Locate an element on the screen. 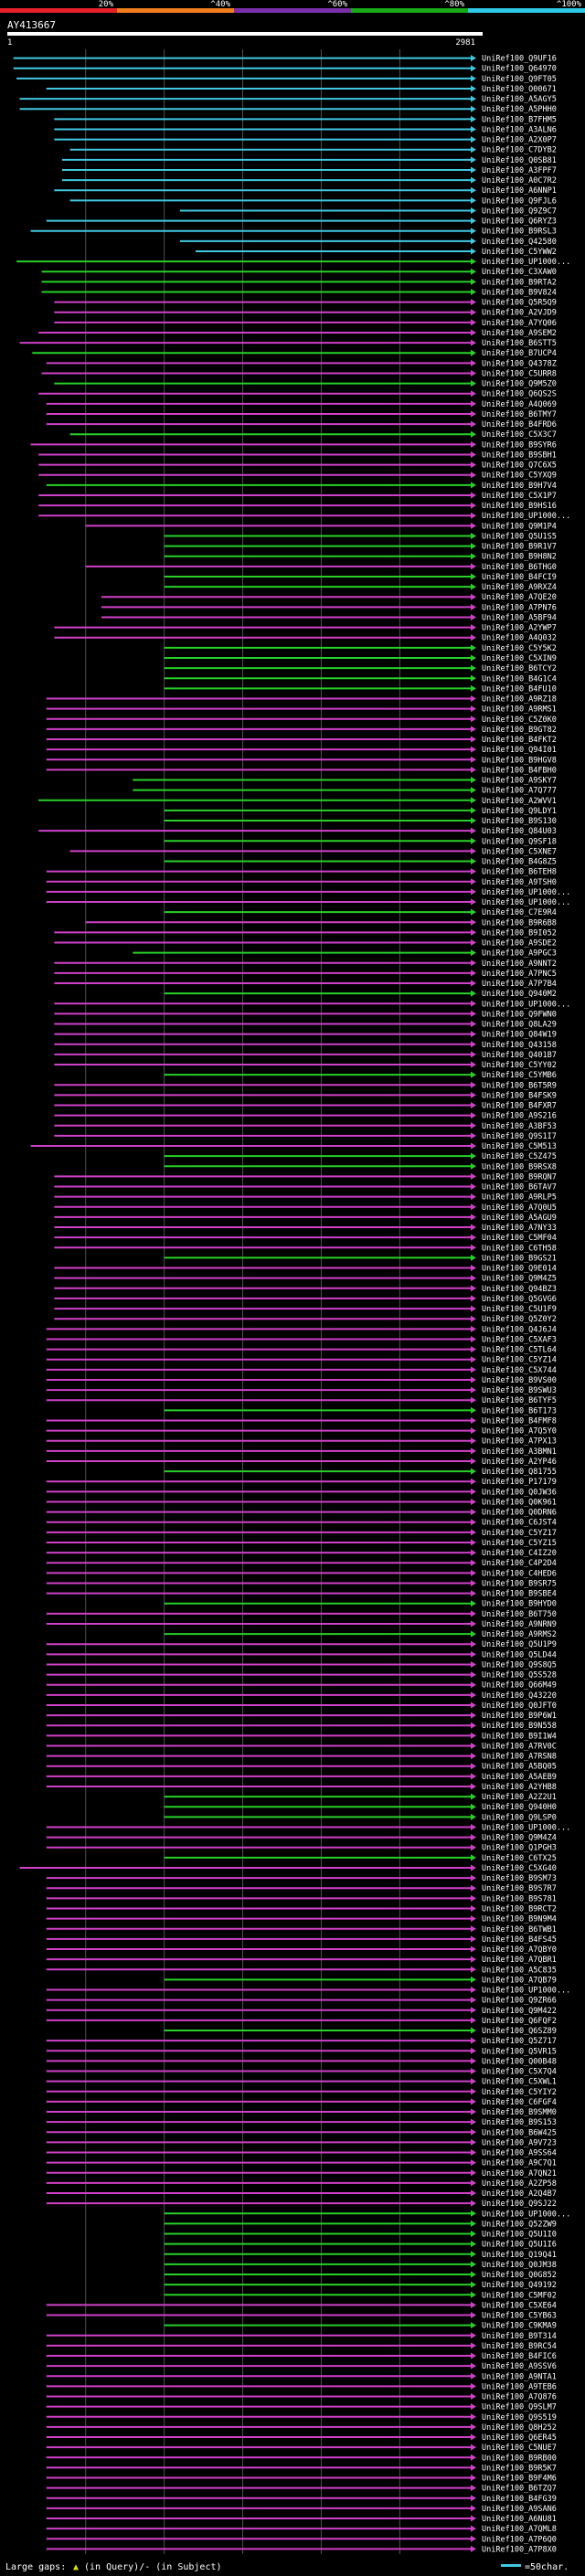  hit-label: UniRef100_A9SSV6 is located at coordinates (519, 2366).